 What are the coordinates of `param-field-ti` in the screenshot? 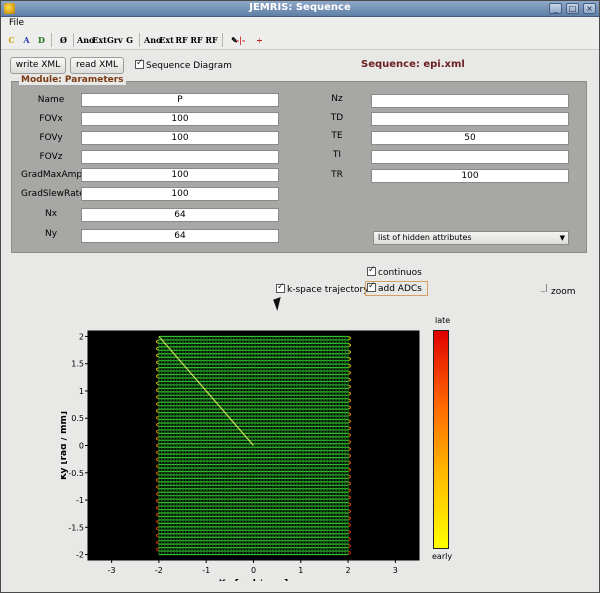 It's located at (470, 157).